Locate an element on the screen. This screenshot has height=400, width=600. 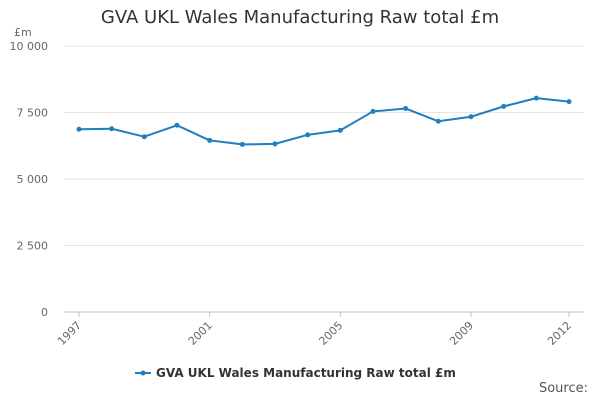
legend-marker is located at coordinates (143, 373).